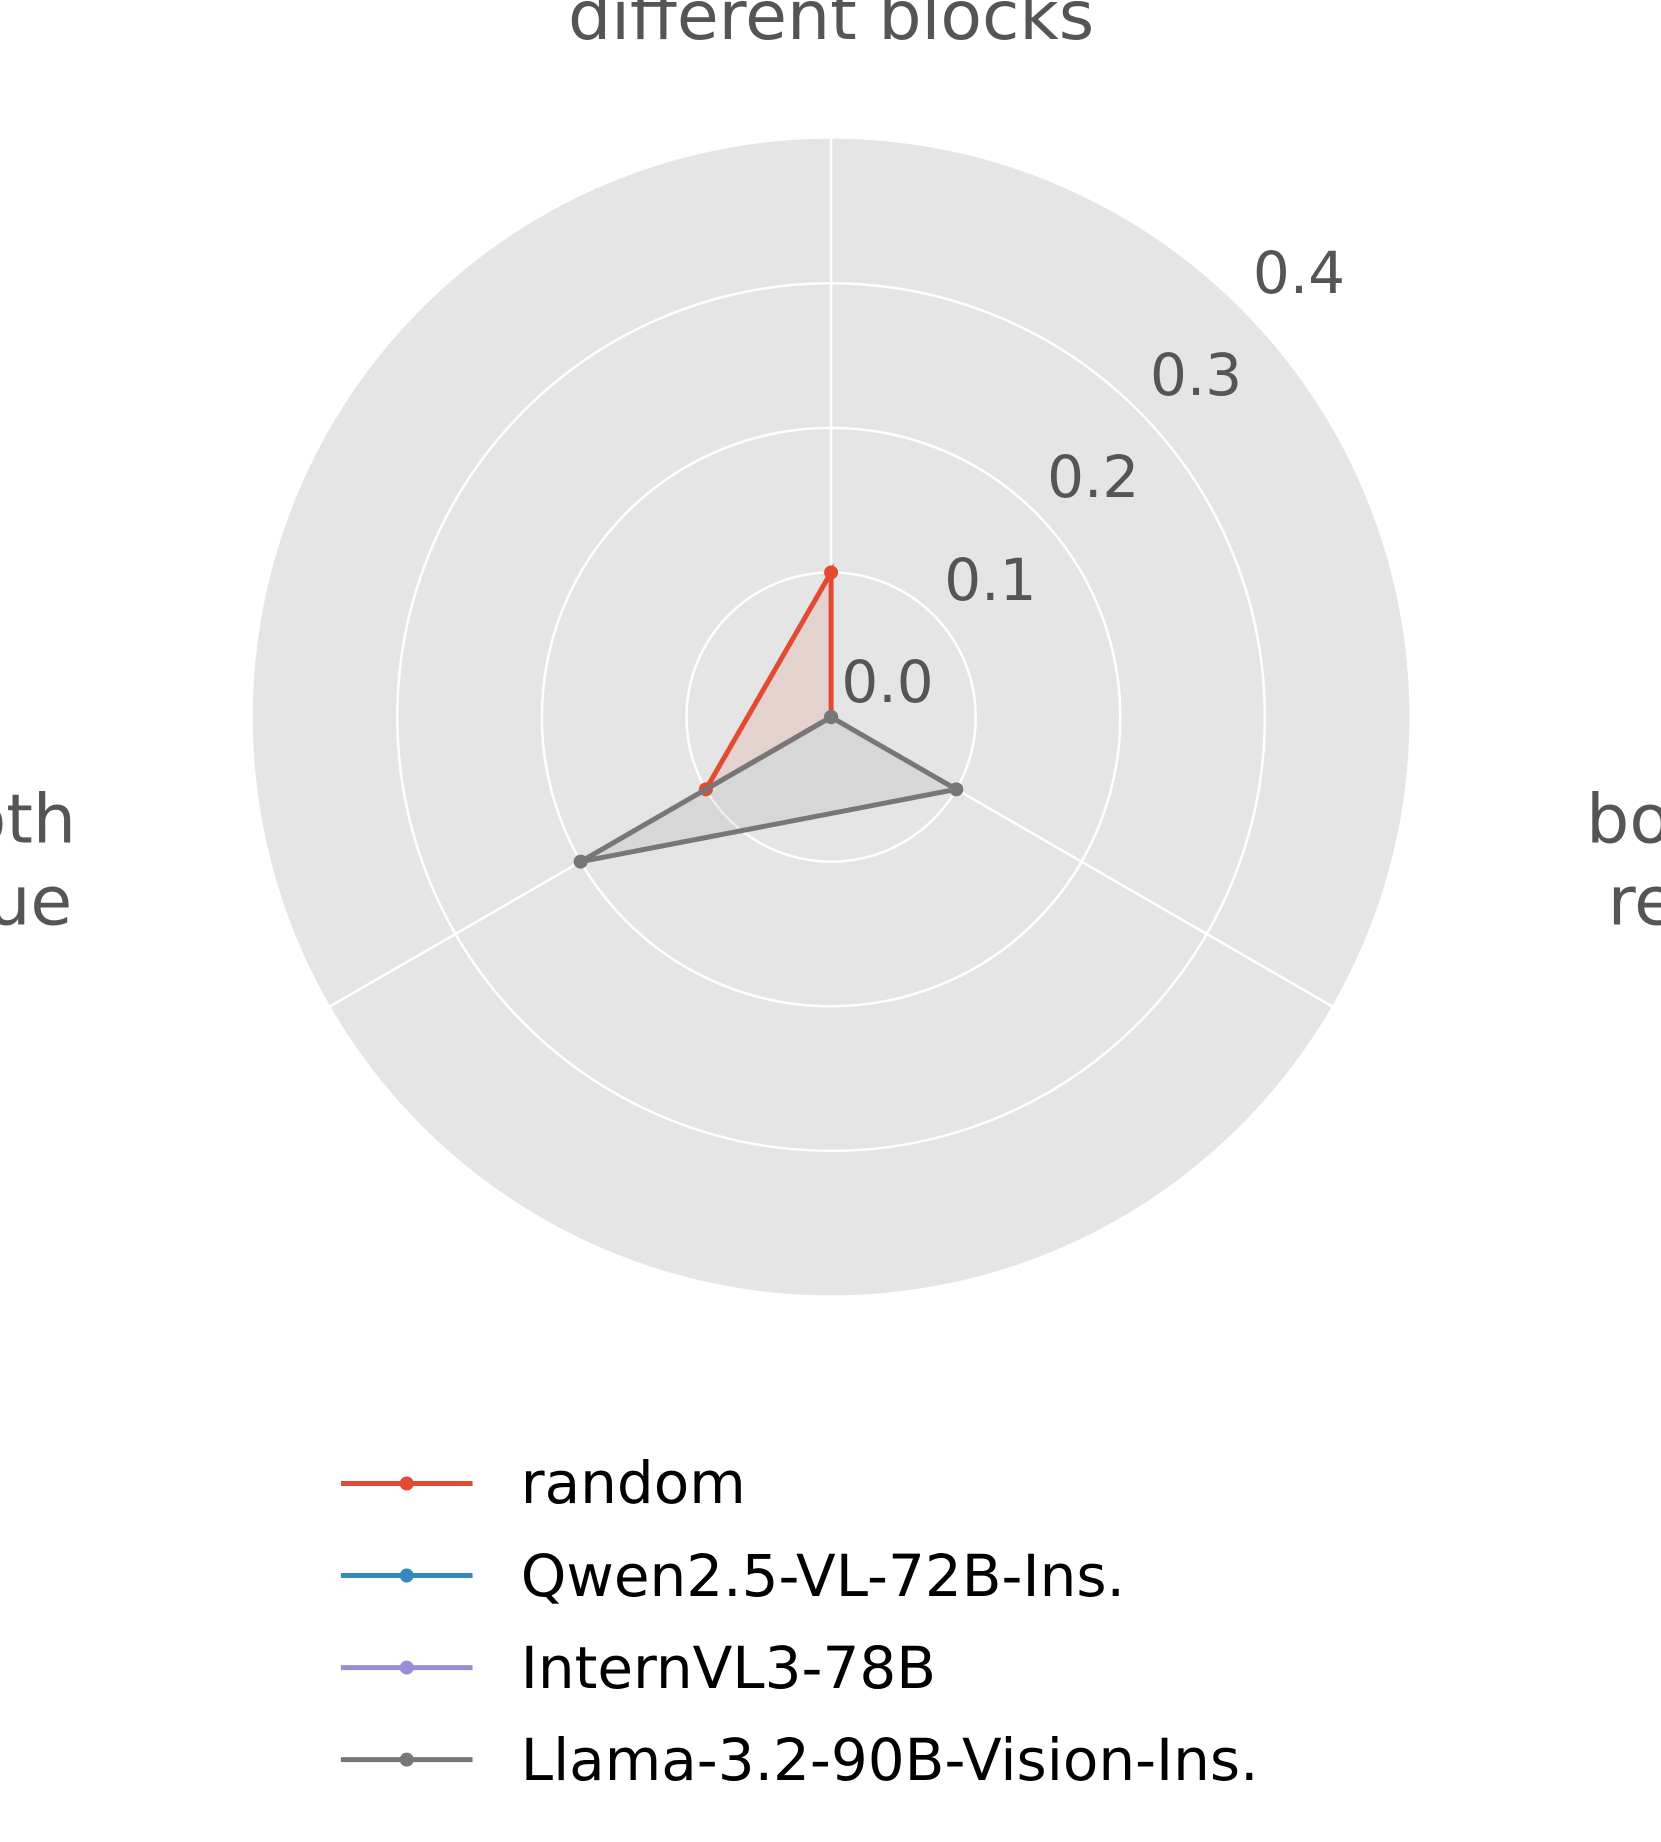  I want to click on category-label: both red, so click(1623, 861).